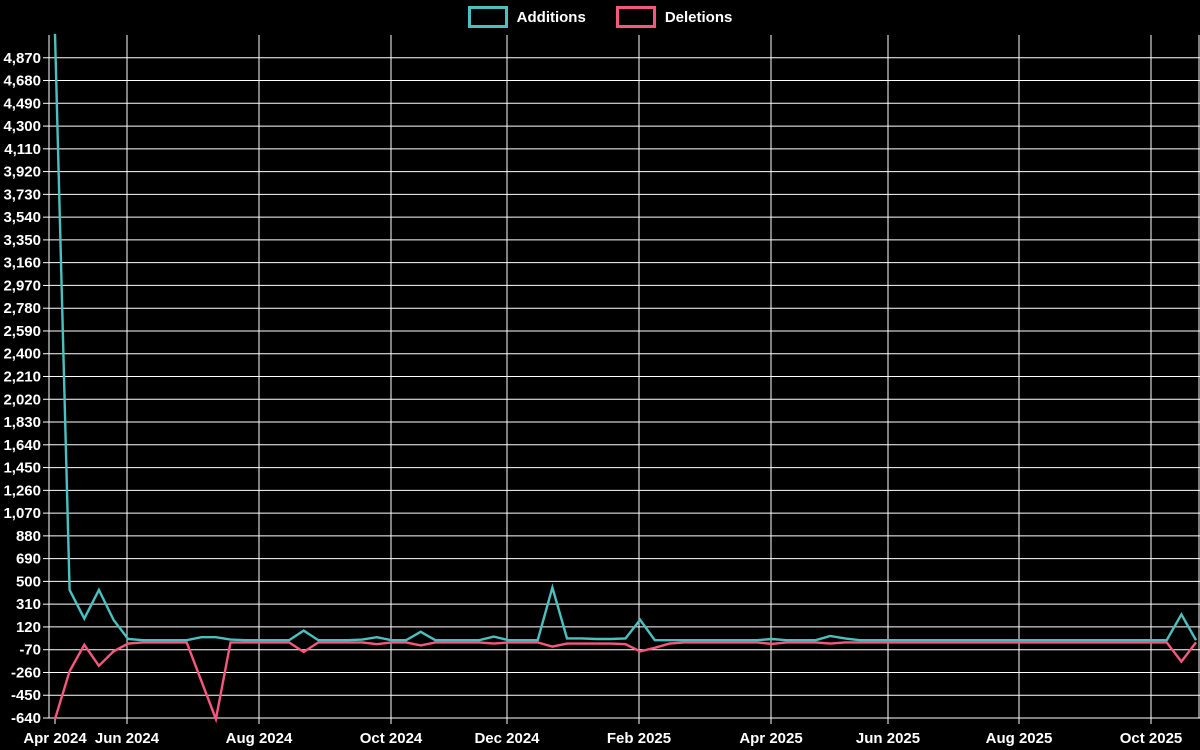  I want to click on y-tick-label: 4,490, so click(22, 103).